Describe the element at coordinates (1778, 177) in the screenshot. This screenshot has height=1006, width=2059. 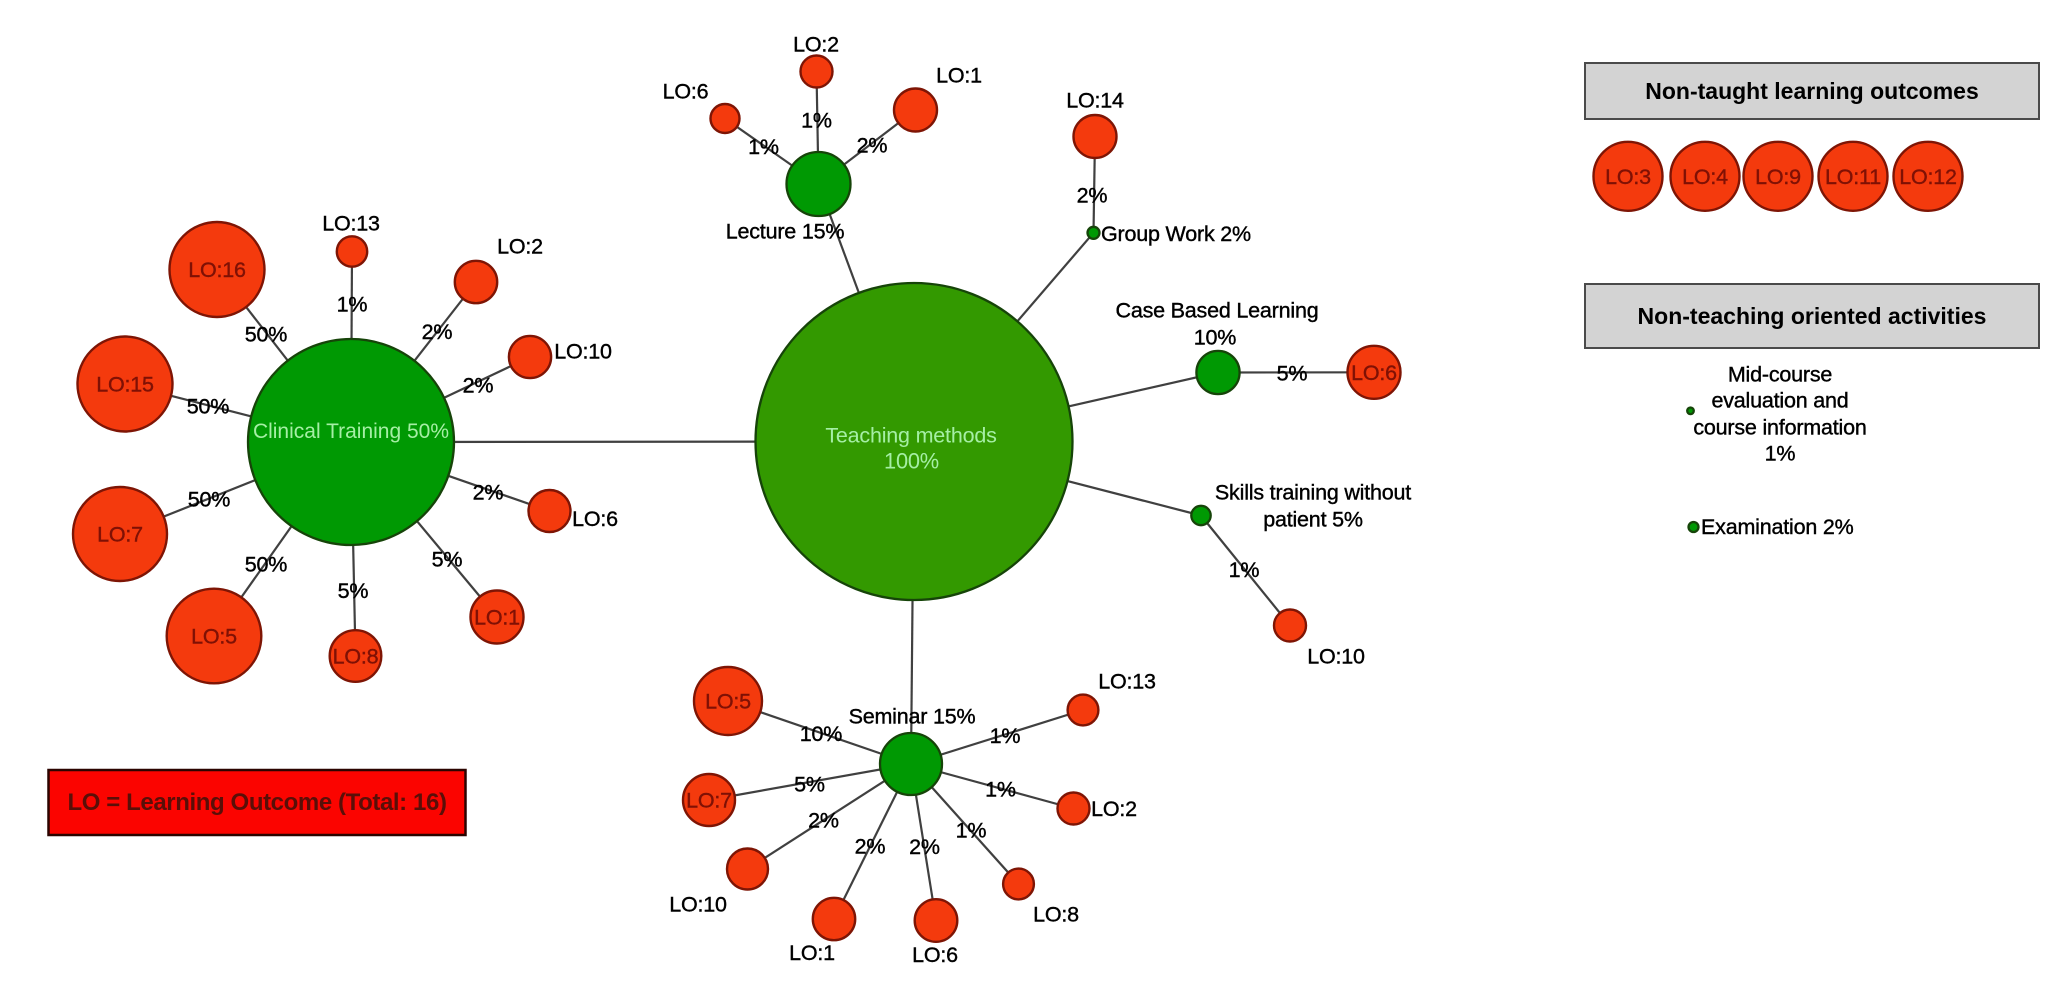
I see `svg-text: LO:9` at that location.